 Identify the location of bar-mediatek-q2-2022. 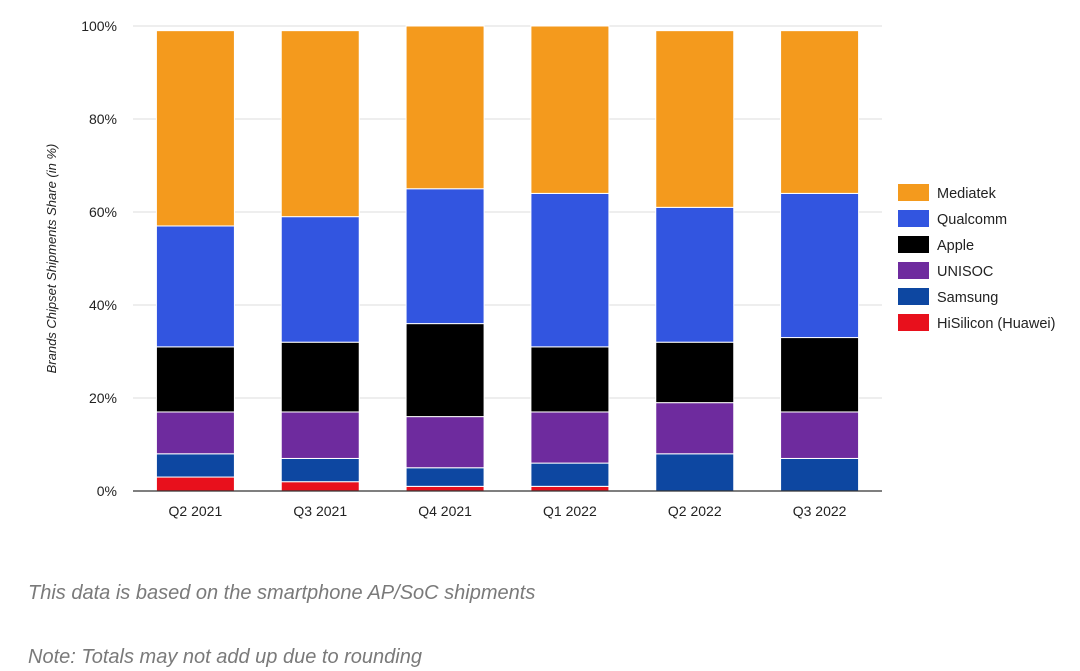
(695, 119).